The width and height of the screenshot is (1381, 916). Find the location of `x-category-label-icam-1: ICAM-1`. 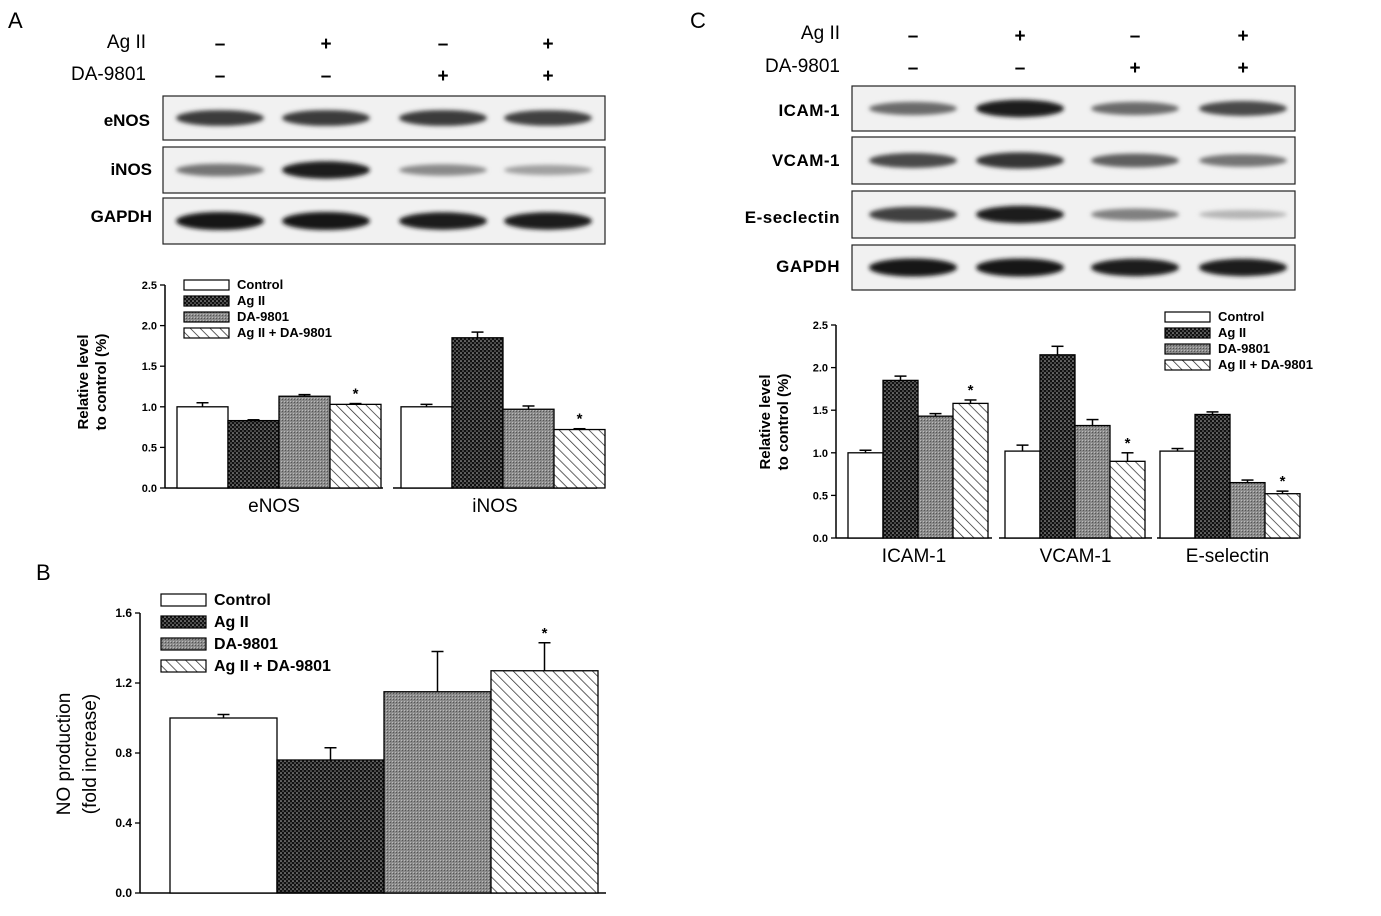

x-category-label-icam-1: ICAM-1 is located at coordinates (914, 556).